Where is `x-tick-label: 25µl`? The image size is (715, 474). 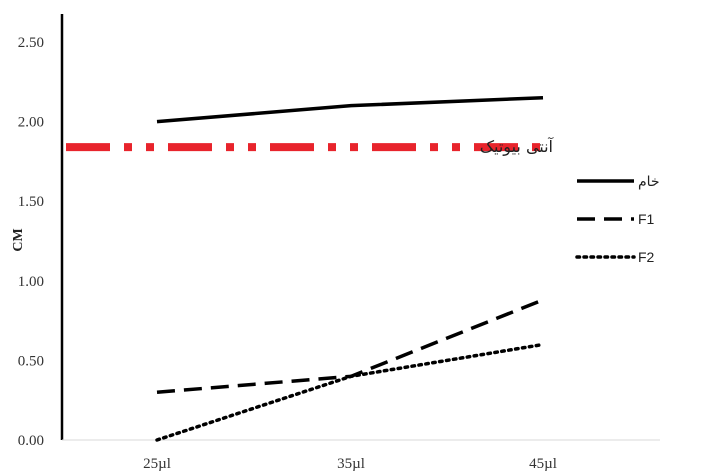
x-tick-label: 25µl is located at coordinates (157, 464).